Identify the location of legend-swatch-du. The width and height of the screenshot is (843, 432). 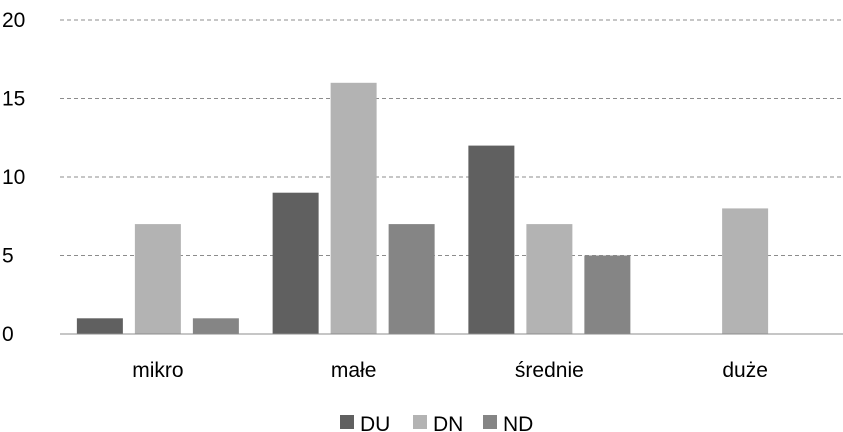
(347, 422).